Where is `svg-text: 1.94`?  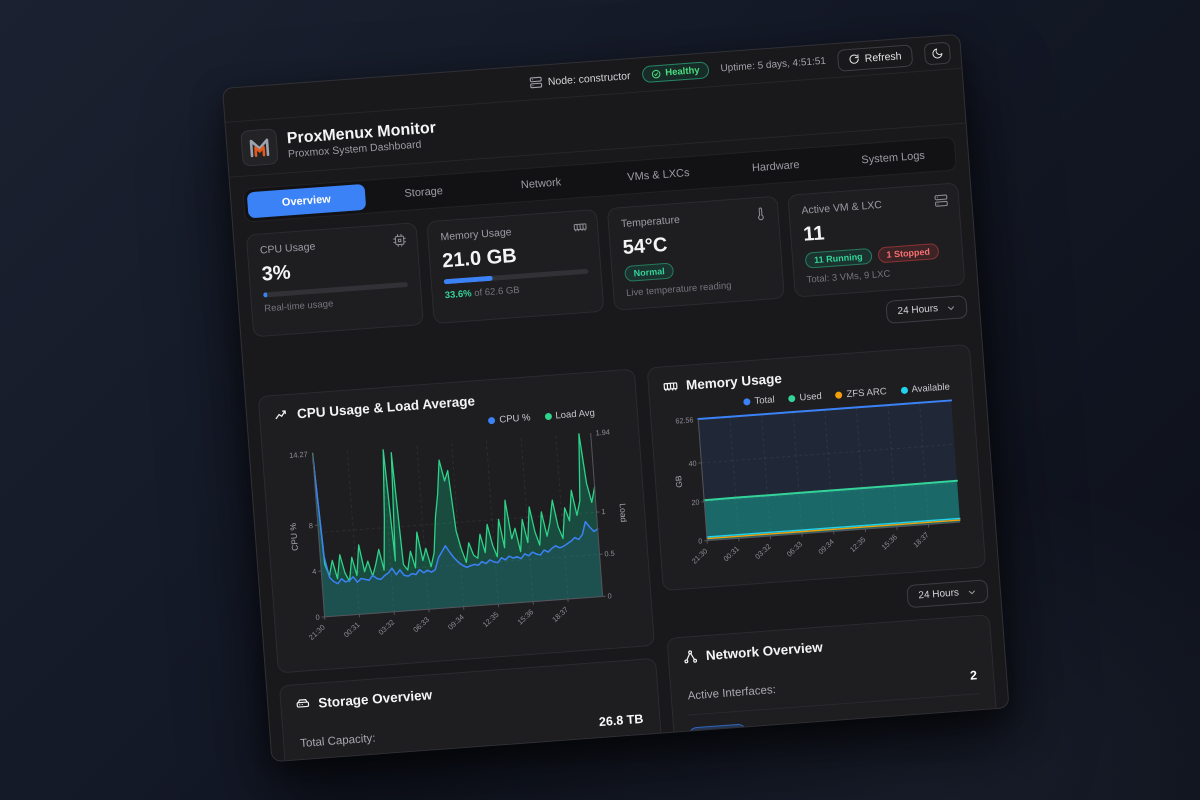
svg-text: 1.94 is located at coordinates (602, 432).